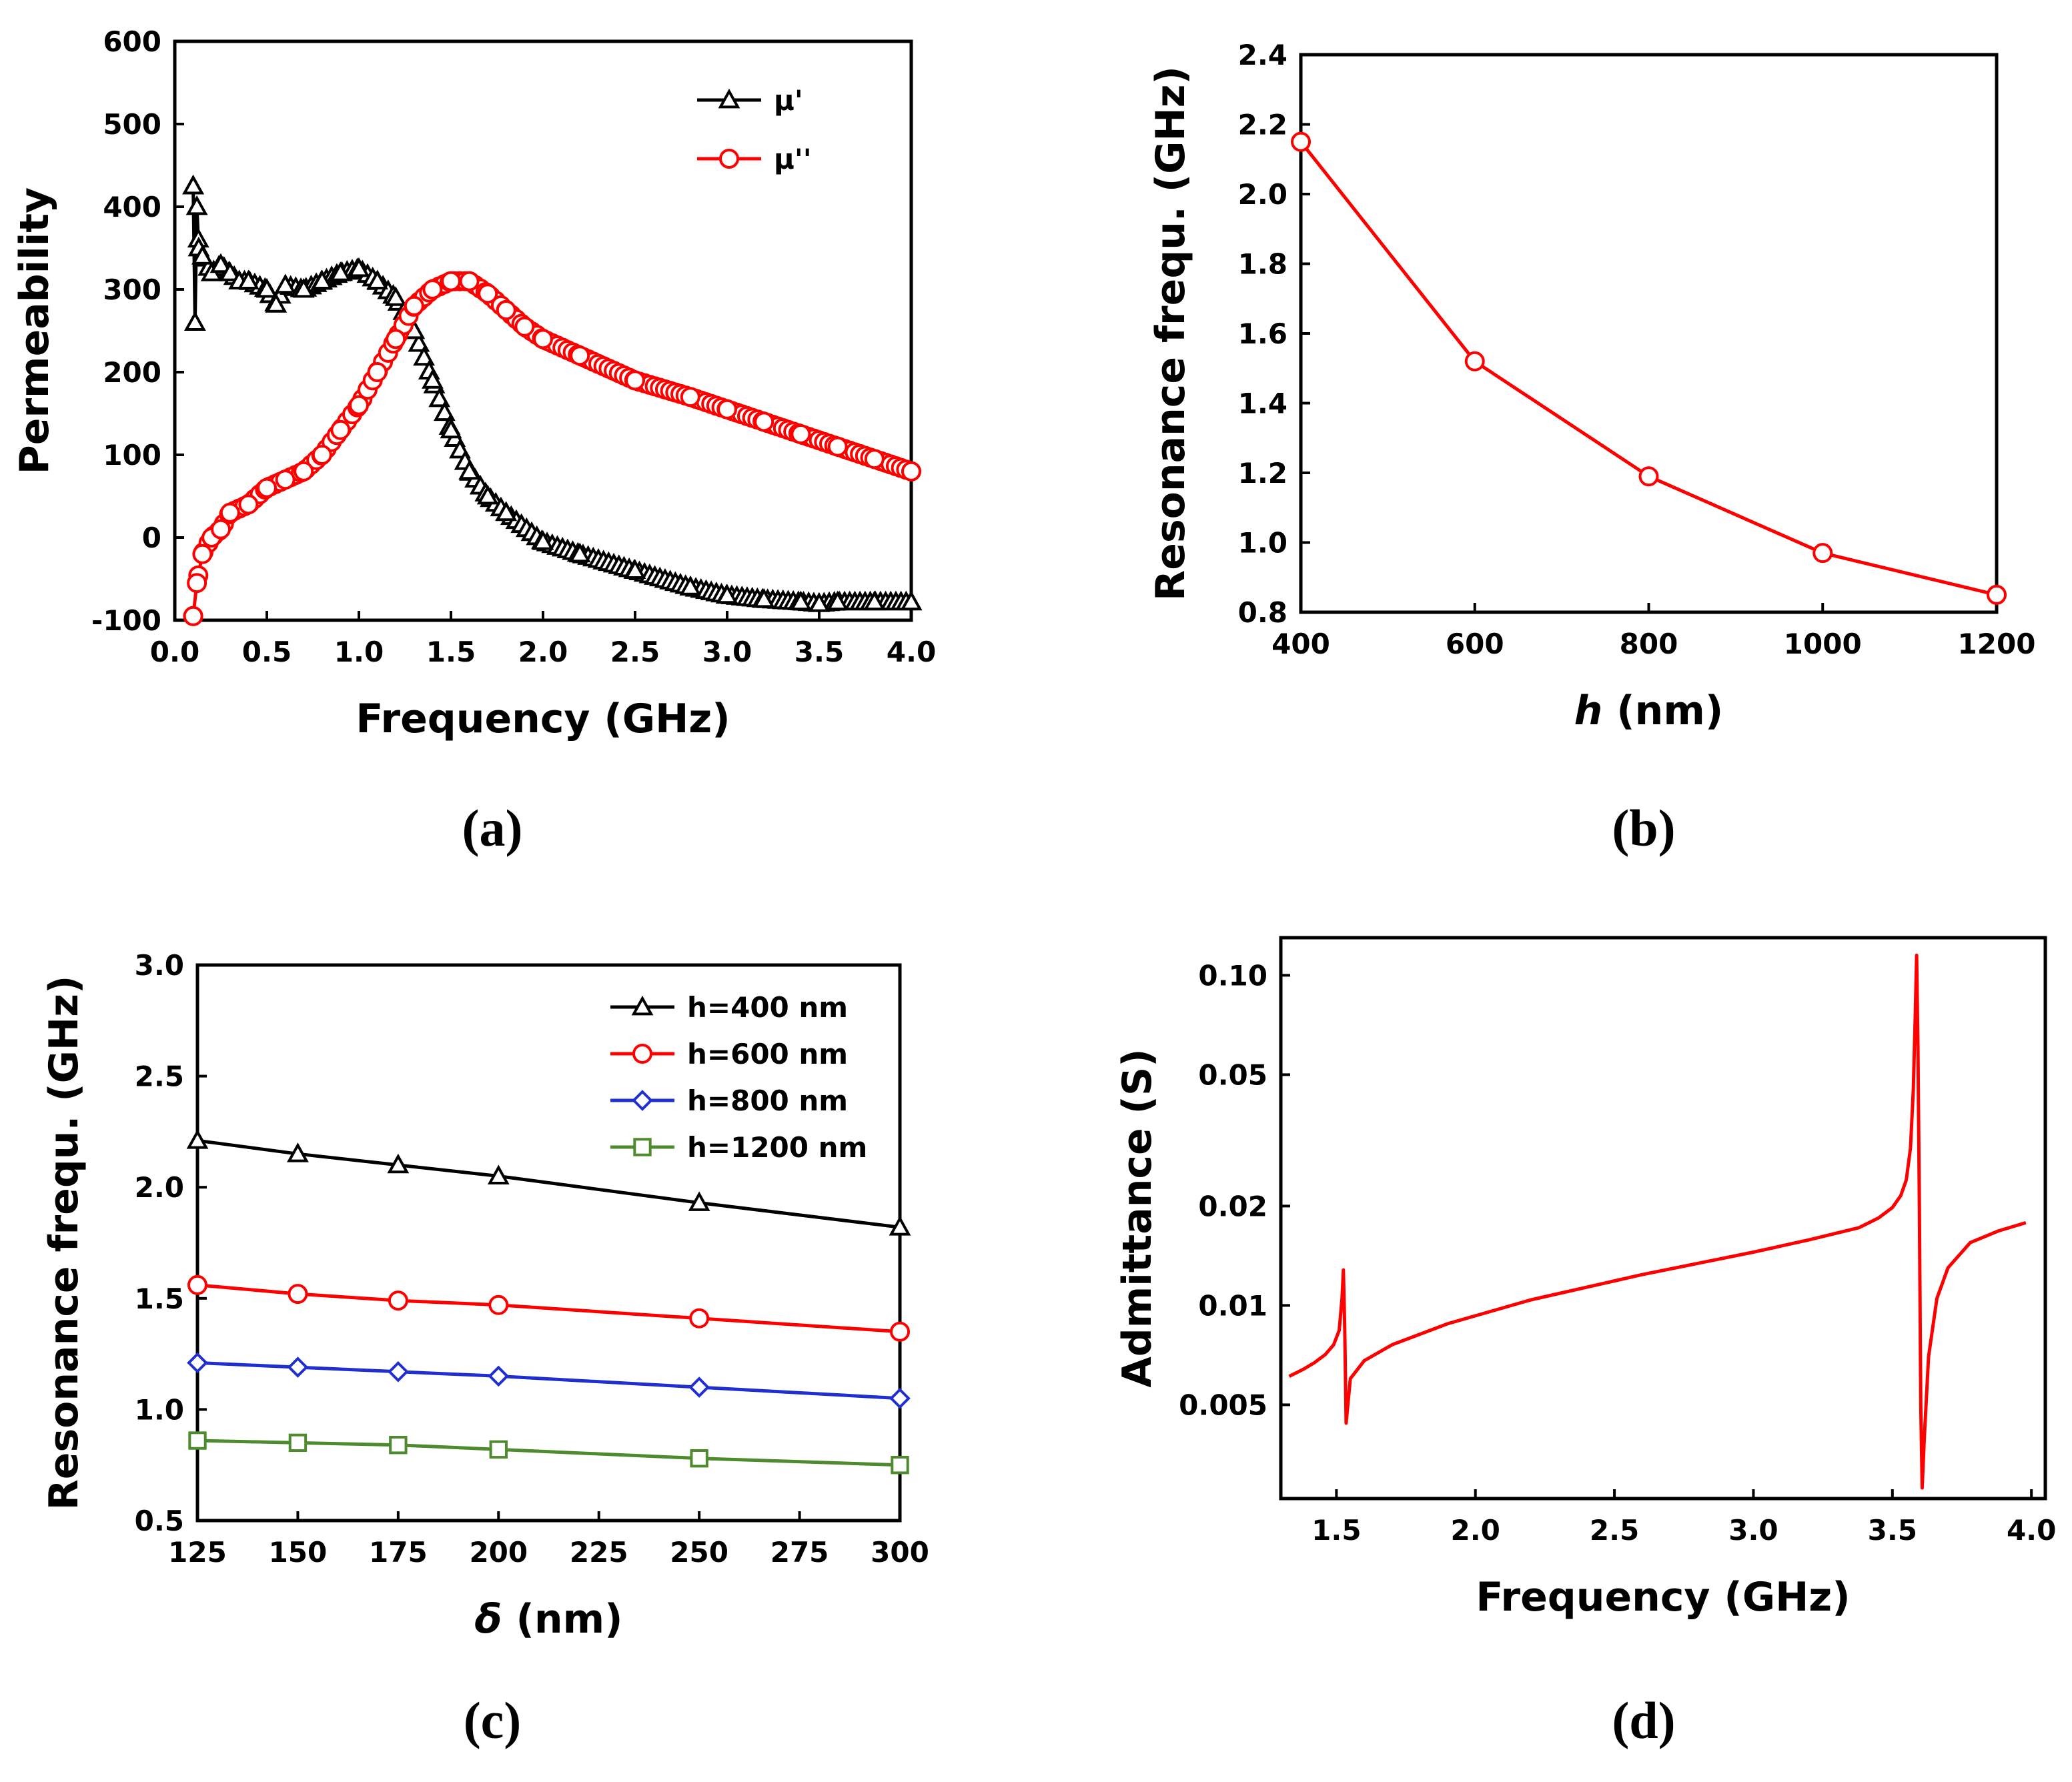 Image resolution: width=2072 pixels, height=1782 pixels. I want to click on x-tick-label: 4.0, so click(2032, 1531).